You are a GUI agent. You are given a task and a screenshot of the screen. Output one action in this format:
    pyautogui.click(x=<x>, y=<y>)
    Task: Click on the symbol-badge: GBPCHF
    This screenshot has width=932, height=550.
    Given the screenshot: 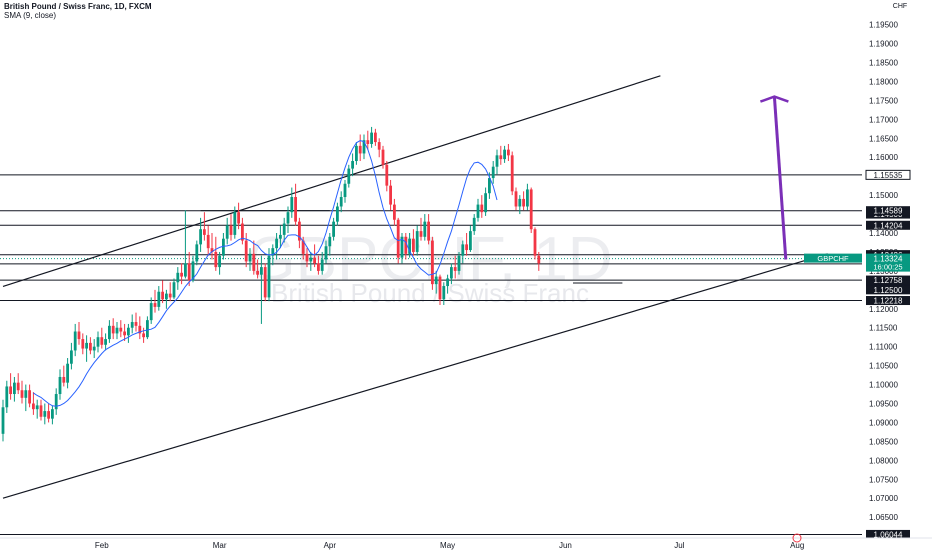 What is the action you would take?
    pyautogui.click(x=833, y=258)
    